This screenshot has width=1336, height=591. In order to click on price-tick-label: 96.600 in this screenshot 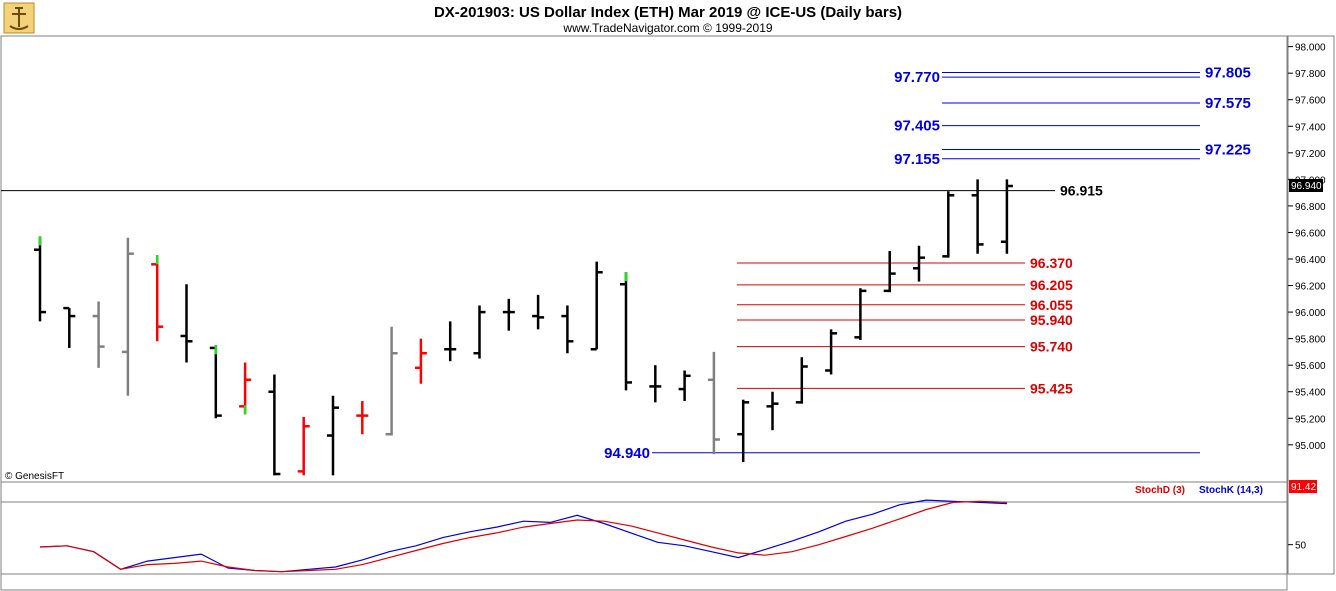, I will do `click(1310, 233)`.